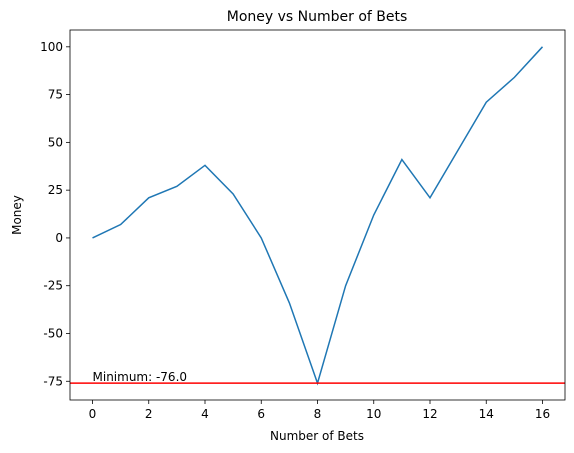 This screenshot has width=574, height=453. Describe the element at coordinates (317, 436) in the screenshot. I see `x-axis-label: Number of Bets` at that location.